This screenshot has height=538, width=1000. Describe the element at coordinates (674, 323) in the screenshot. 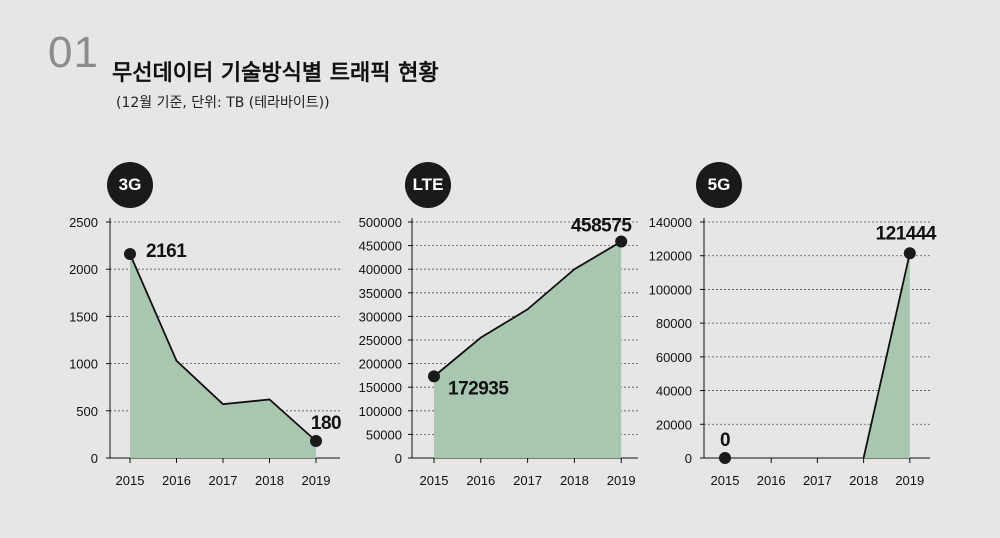

I see `y-tick-label: 80000` at that location.